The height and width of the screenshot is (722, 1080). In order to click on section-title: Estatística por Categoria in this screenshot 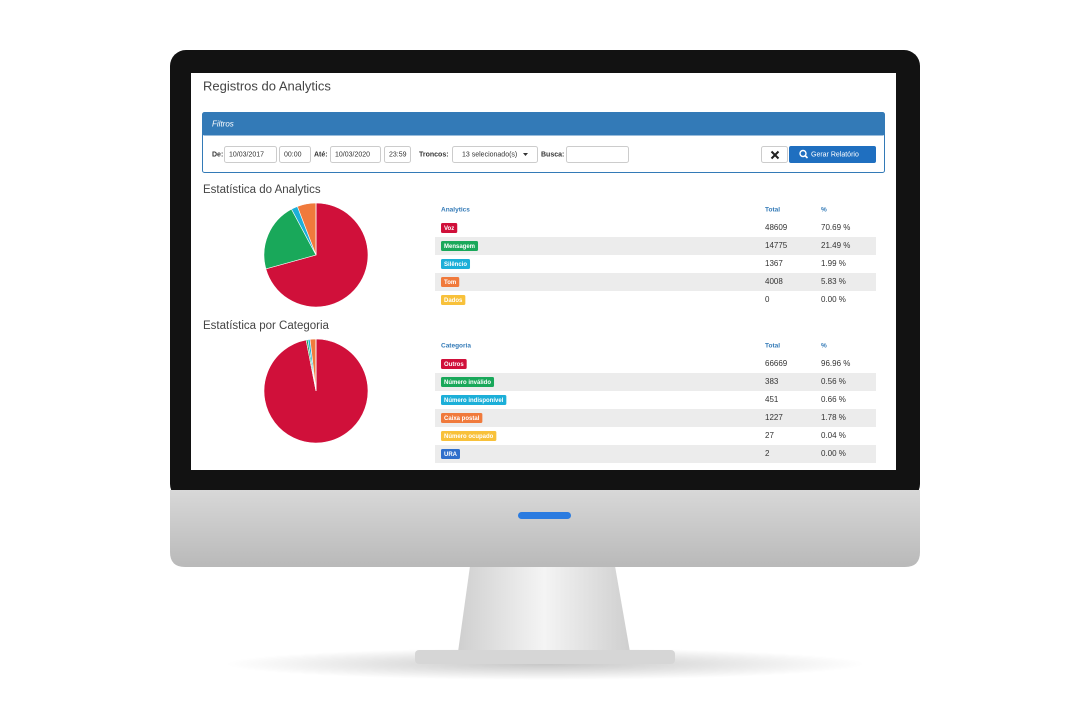, I will do `click(266, 326)`.